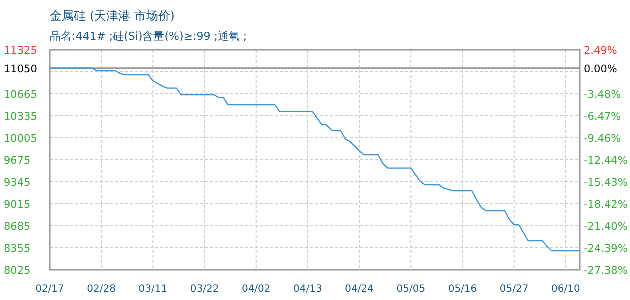  I want to click on x-tick-label: 06/10, so click(566, 289).